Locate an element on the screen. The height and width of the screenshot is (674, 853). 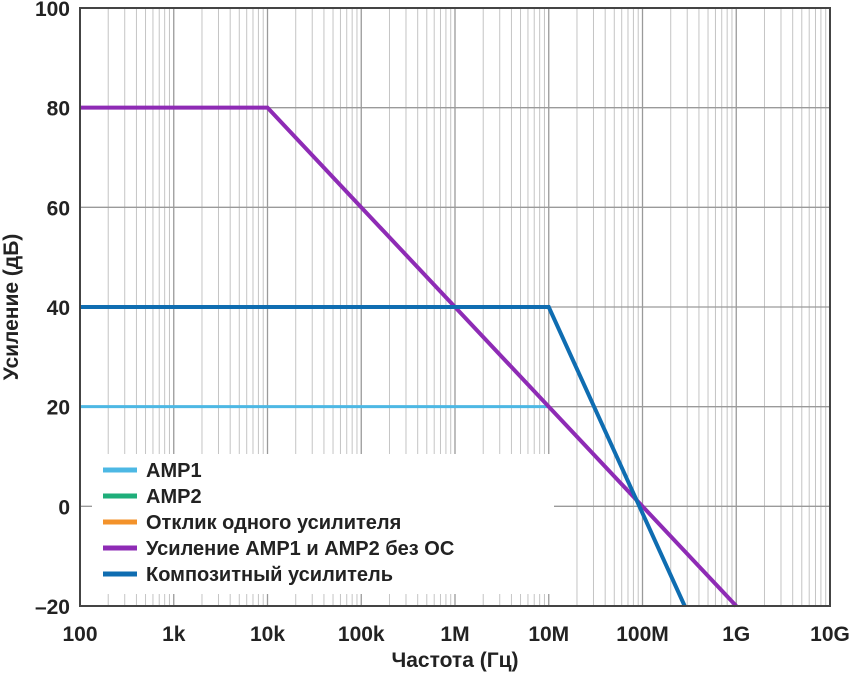
y-tick-label: 20 is located at coordinates (58, 408).